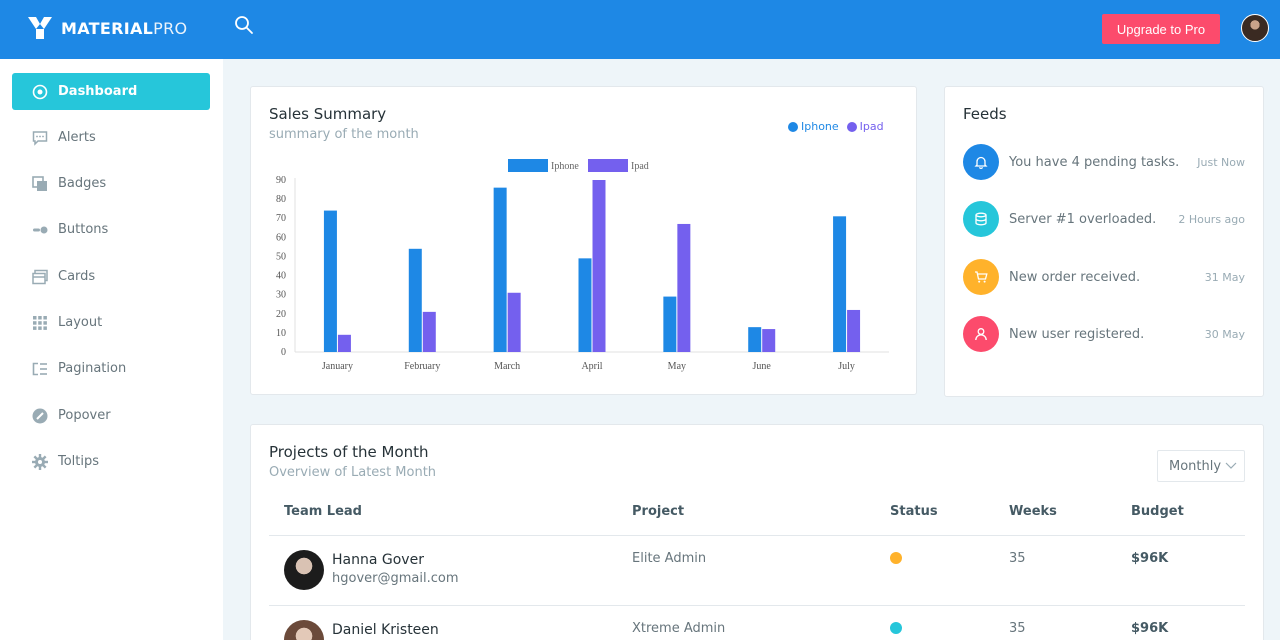  Describe the element at coordinates (98, 91) in the screenshot. I see `sidebar-item-label: Dashboard` at that location.